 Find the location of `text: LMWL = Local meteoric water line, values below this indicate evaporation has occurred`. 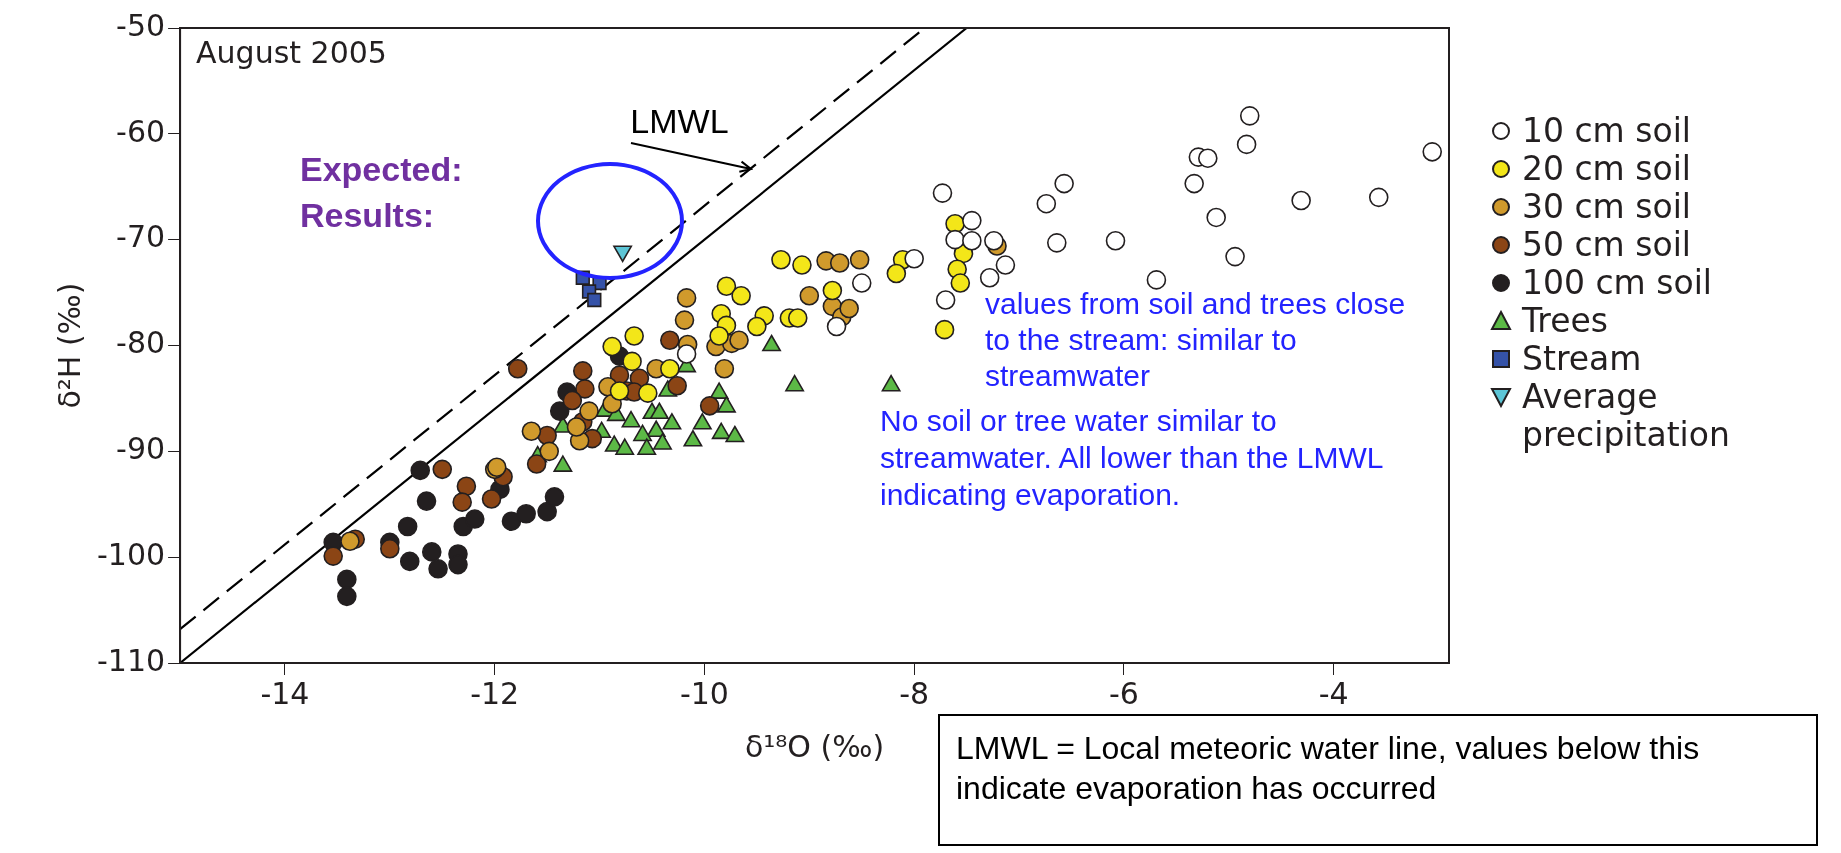

text: LMWL = Local meteoric water line, values below this indicate evaporation has occurred is located at coordinates (1378, 780).